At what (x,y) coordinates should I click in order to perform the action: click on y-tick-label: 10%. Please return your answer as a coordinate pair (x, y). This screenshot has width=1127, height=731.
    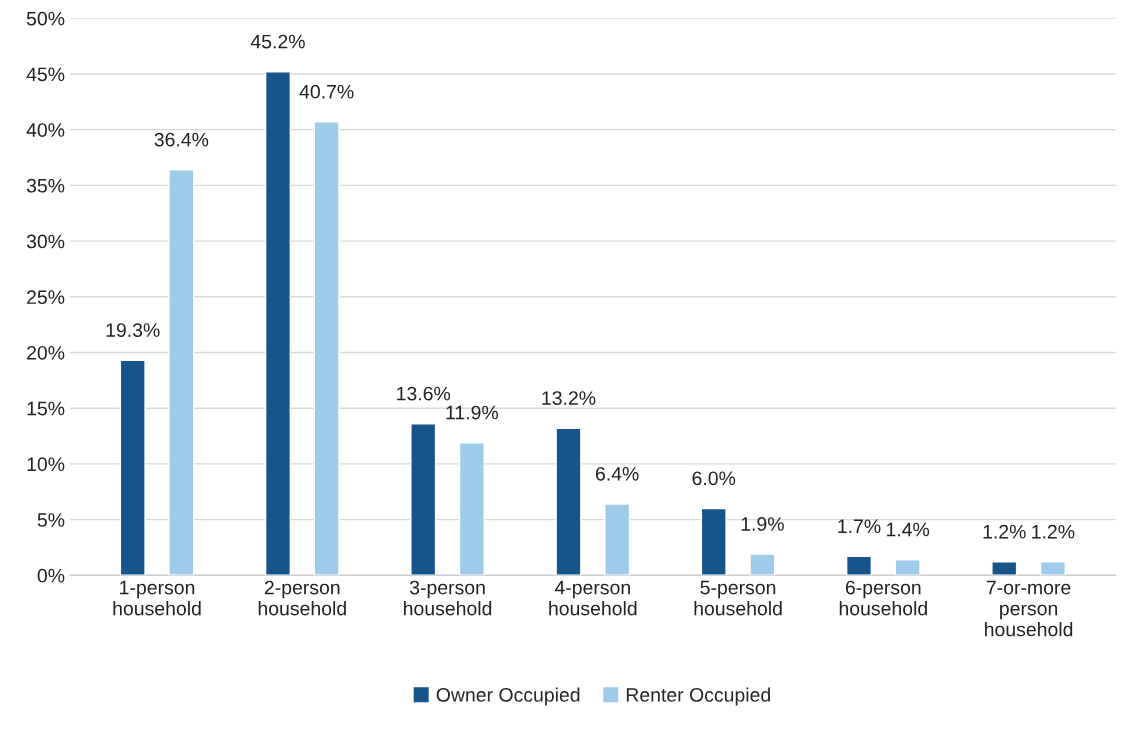
    Looking at the image, I should click on (46, 464).